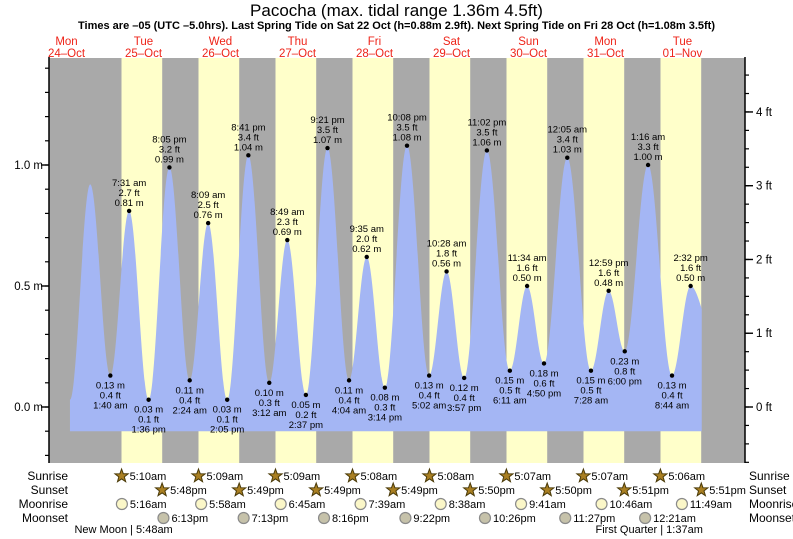  What do you see at coordinates (608, 283) in the screenshot?
I see `tide-event-label: 0.48 m` at bounding box center [608, 283].